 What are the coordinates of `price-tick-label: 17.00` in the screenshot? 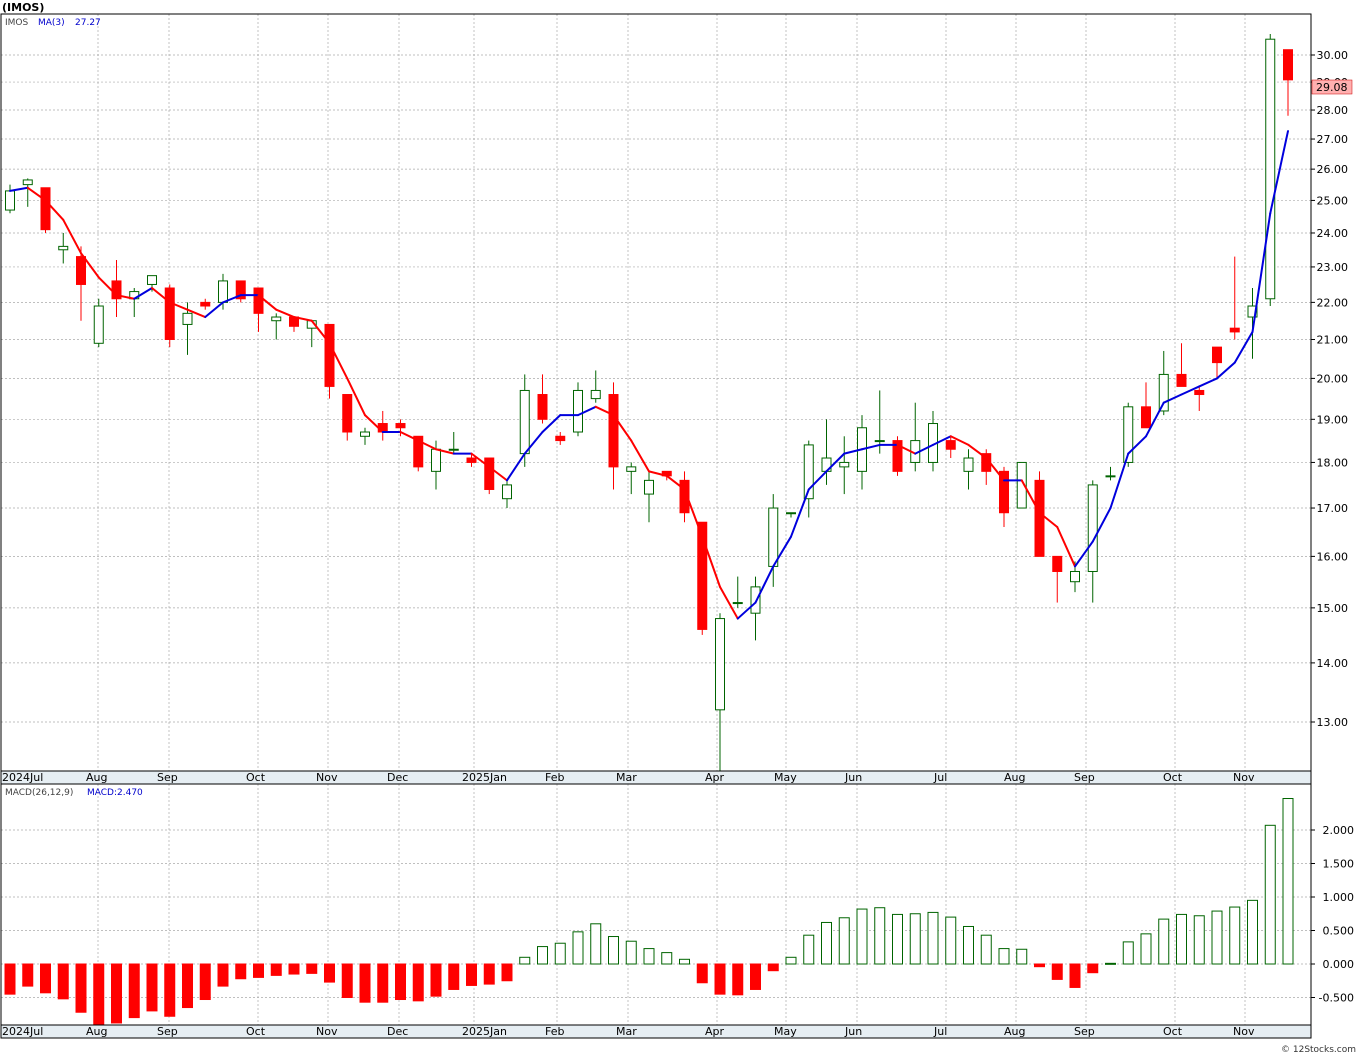 It's located at (1333, 508).